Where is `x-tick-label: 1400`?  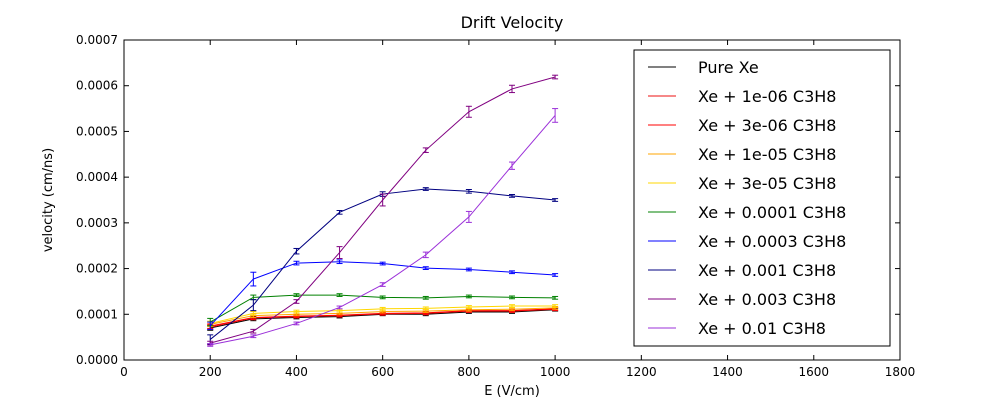 x-tick-label: 1400 is located at coordinates (727, 372).